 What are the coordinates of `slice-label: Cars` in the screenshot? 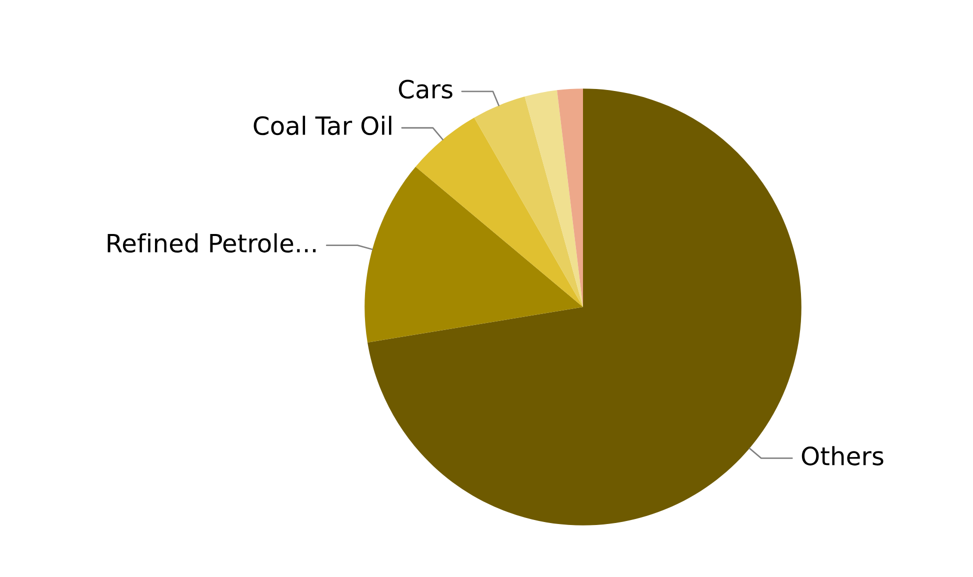 It's located at (425, 89).